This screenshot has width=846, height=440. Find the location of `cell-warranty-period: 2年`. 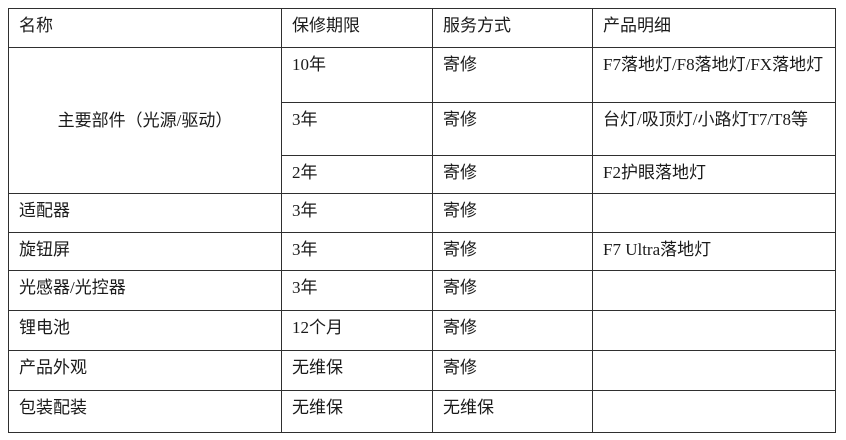

cell-warranty-period: 2年 is located at coordinates (357, 174).